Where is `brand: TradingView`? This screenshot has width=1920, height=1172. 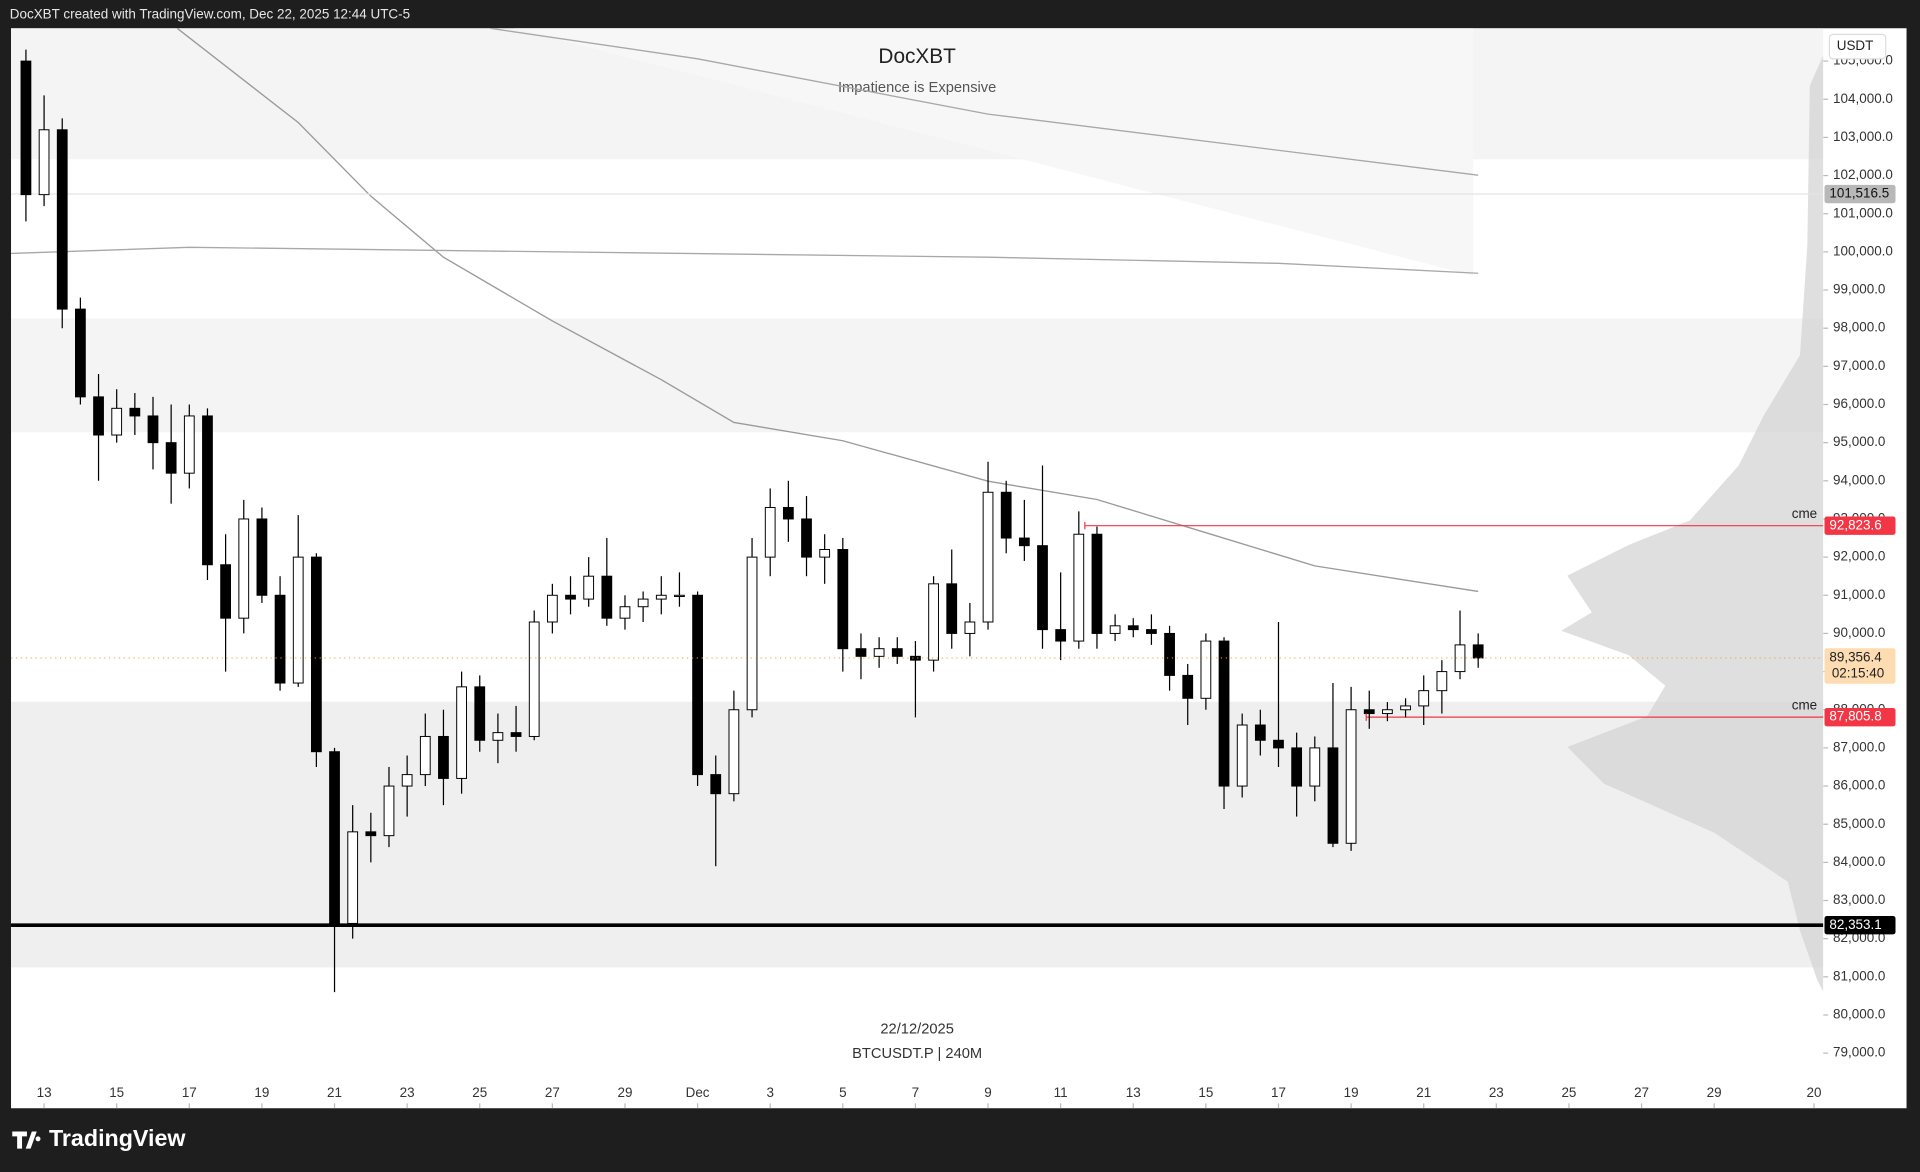 brand: TradingView is located at coordinates (117, 1138).